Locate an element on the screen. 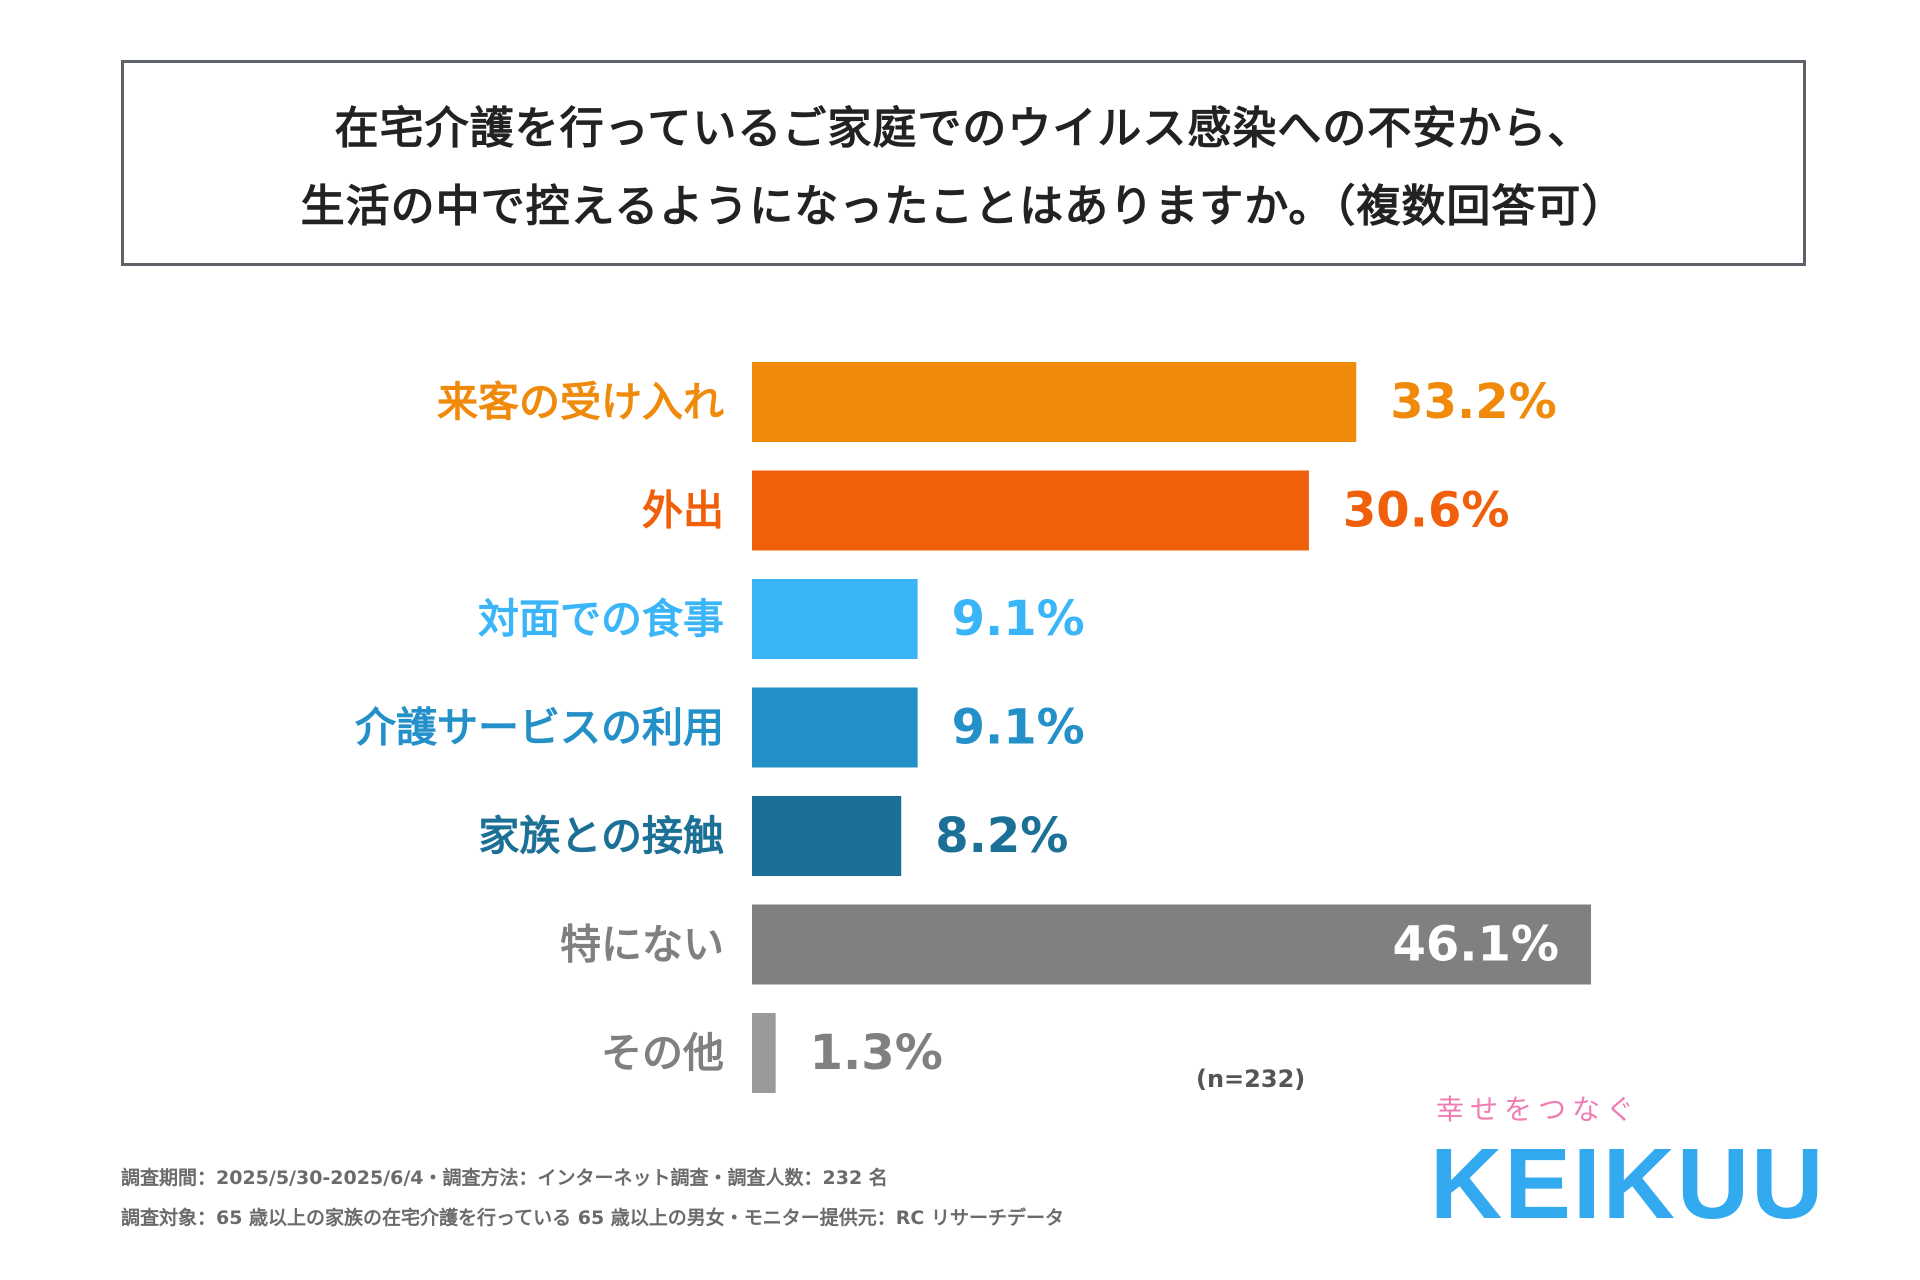  chart-title-line-2: 生活の中で控えるようになったことはありますか。（複数回答可） is located at coordinates (963, 206).